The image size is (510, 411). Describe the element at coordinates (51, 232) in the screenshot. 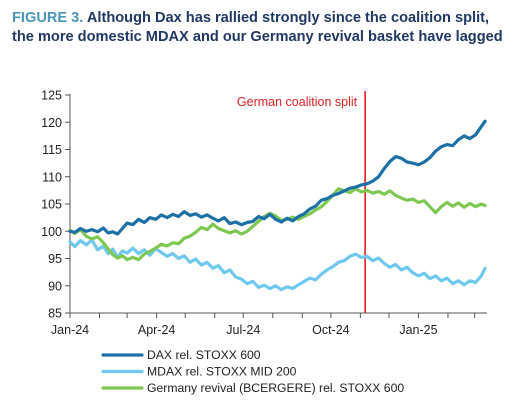

I see `y-tick-label: 100` at that location.